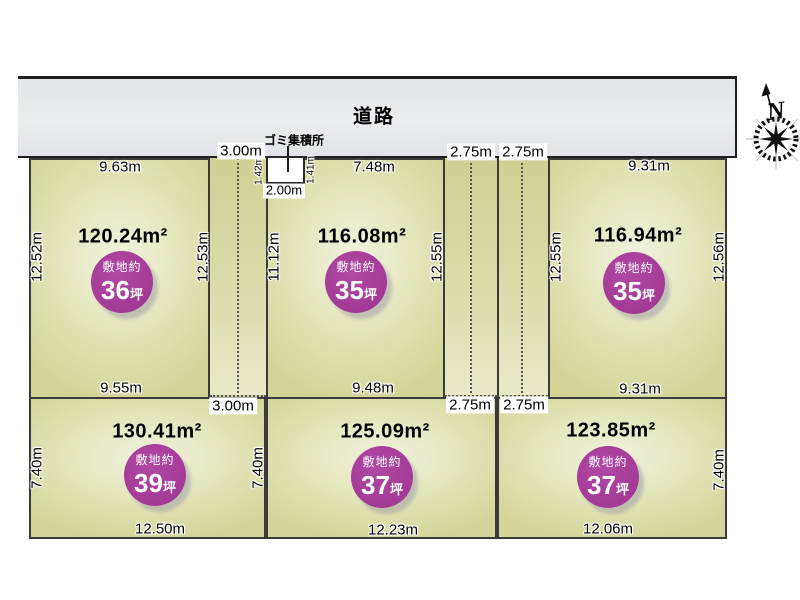 The width and height of the screenshot is (800, 600). I want to click on lot-3-tsubo-unit: 坪, so click(648, 295).